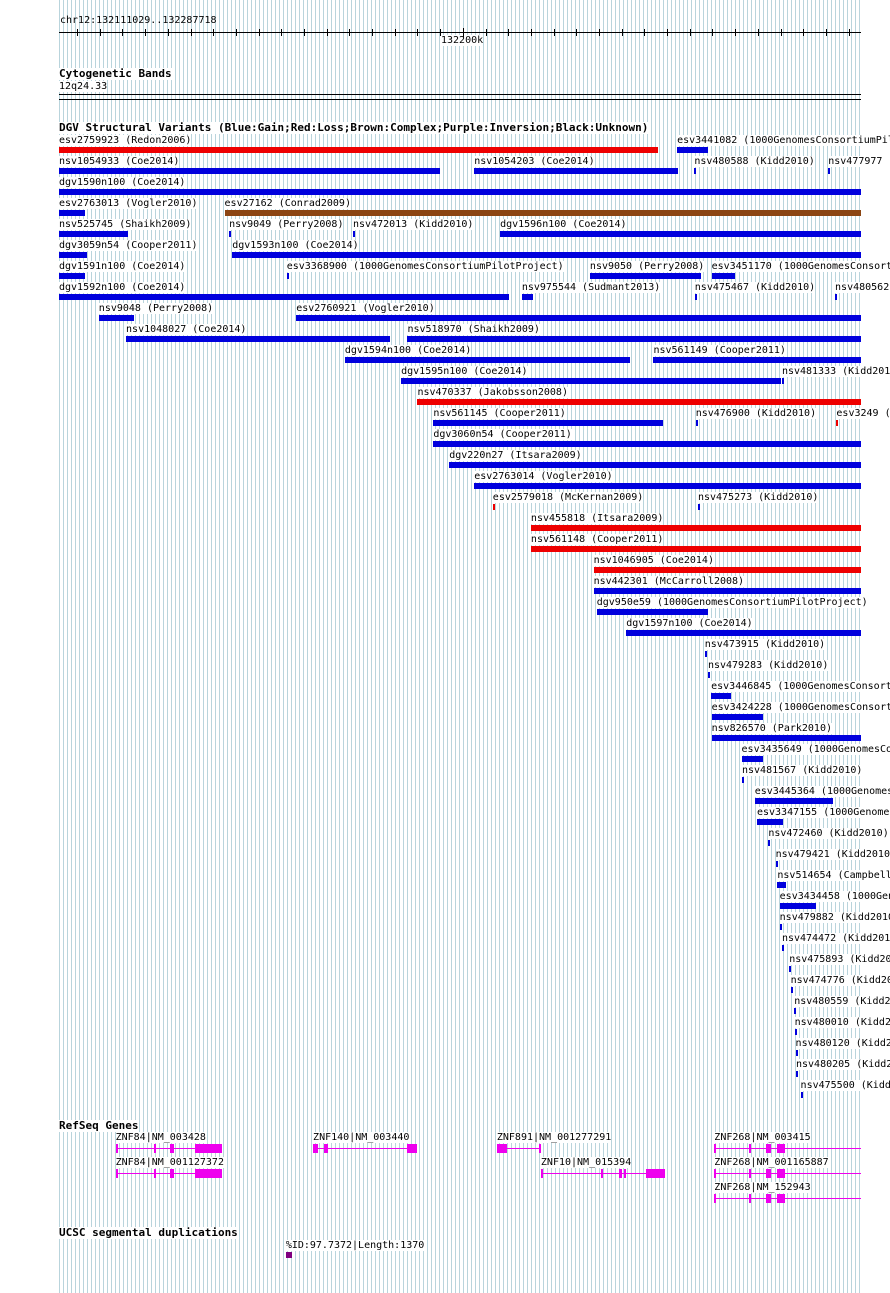 Image resolution: width=890 pixels, height=1293 pixels. Describe the element at coordinates (502, 434) in the screenshot. I see `dgv-variant-label: dgv3060n54 (Cooper2011)` at that location.